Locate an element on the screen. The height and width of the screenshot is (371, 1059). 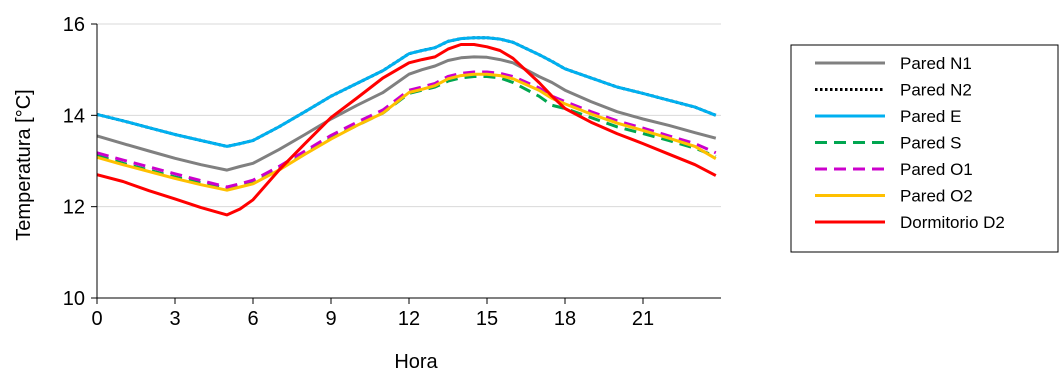
legend-label-pared-s: Pared S is located at coordinates (930, 143).